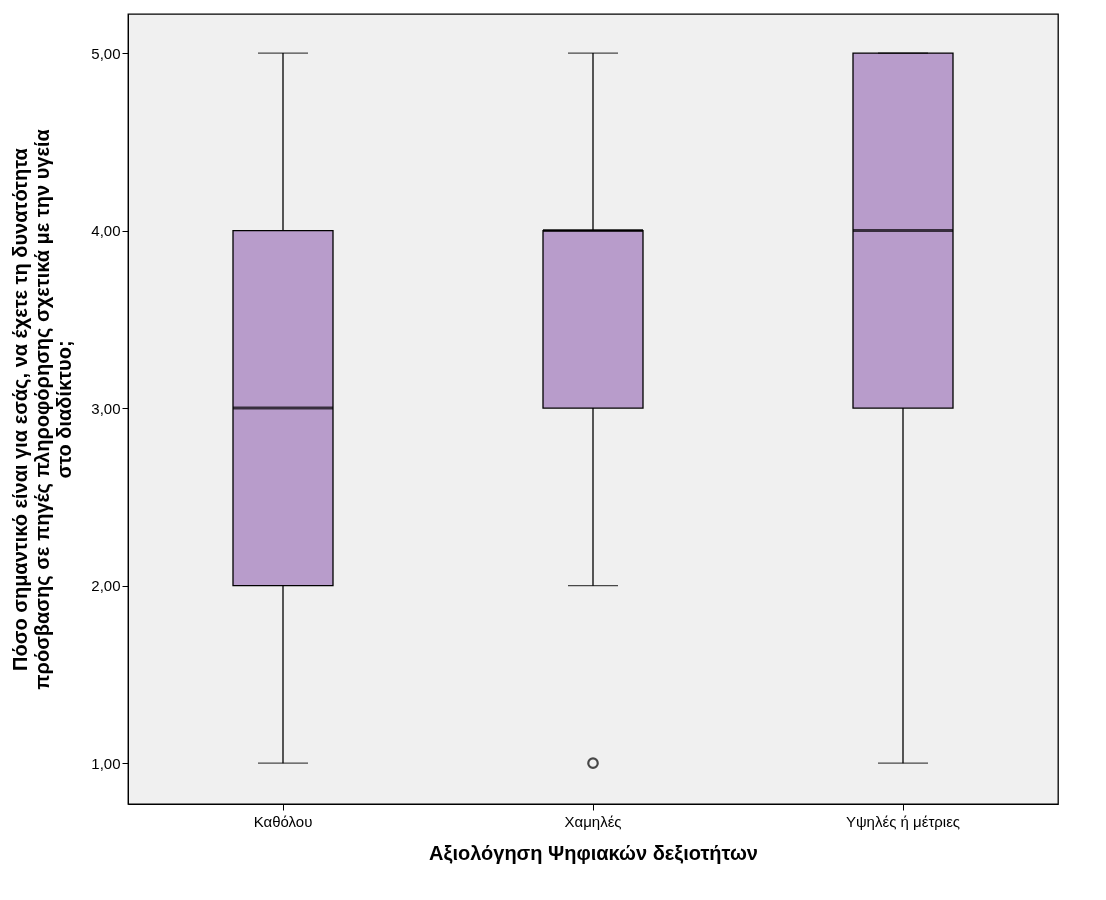 The image size is (1106, 900). What do you see at coordinates (106, 231) in the screenshot?
I see `y-tick-label: 4,00` at bounding box center [106, 231].